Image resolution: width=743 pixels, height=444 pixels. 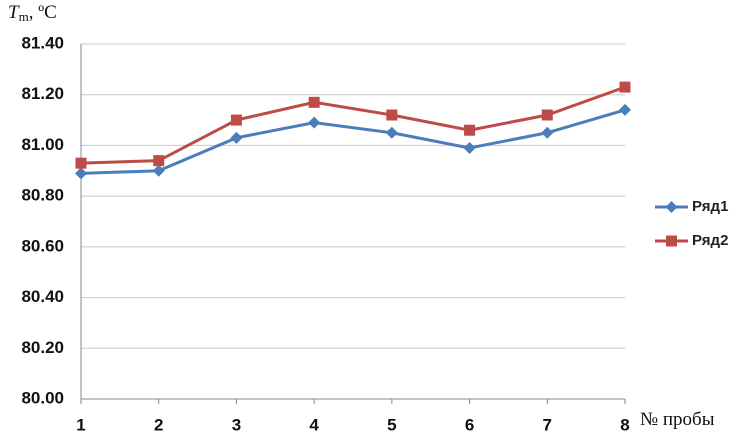 I want to click on y-tick-label: 80.40, so click(x=42, y=296).